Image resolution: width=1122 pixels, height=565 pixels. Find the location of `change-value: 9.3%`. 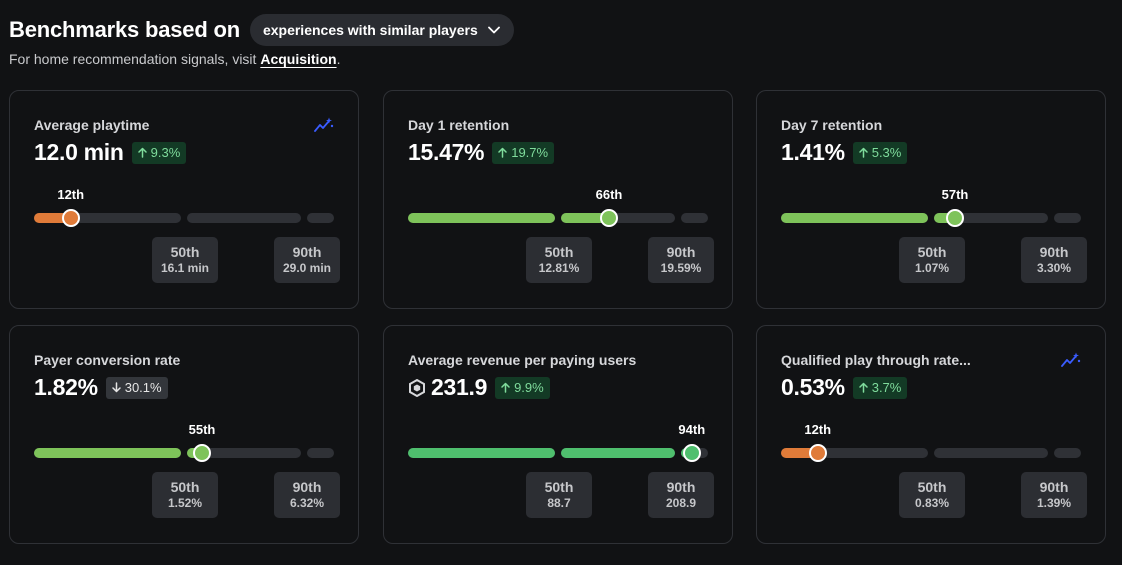

change-value: 9.3% is located at coordinates (165, 152).